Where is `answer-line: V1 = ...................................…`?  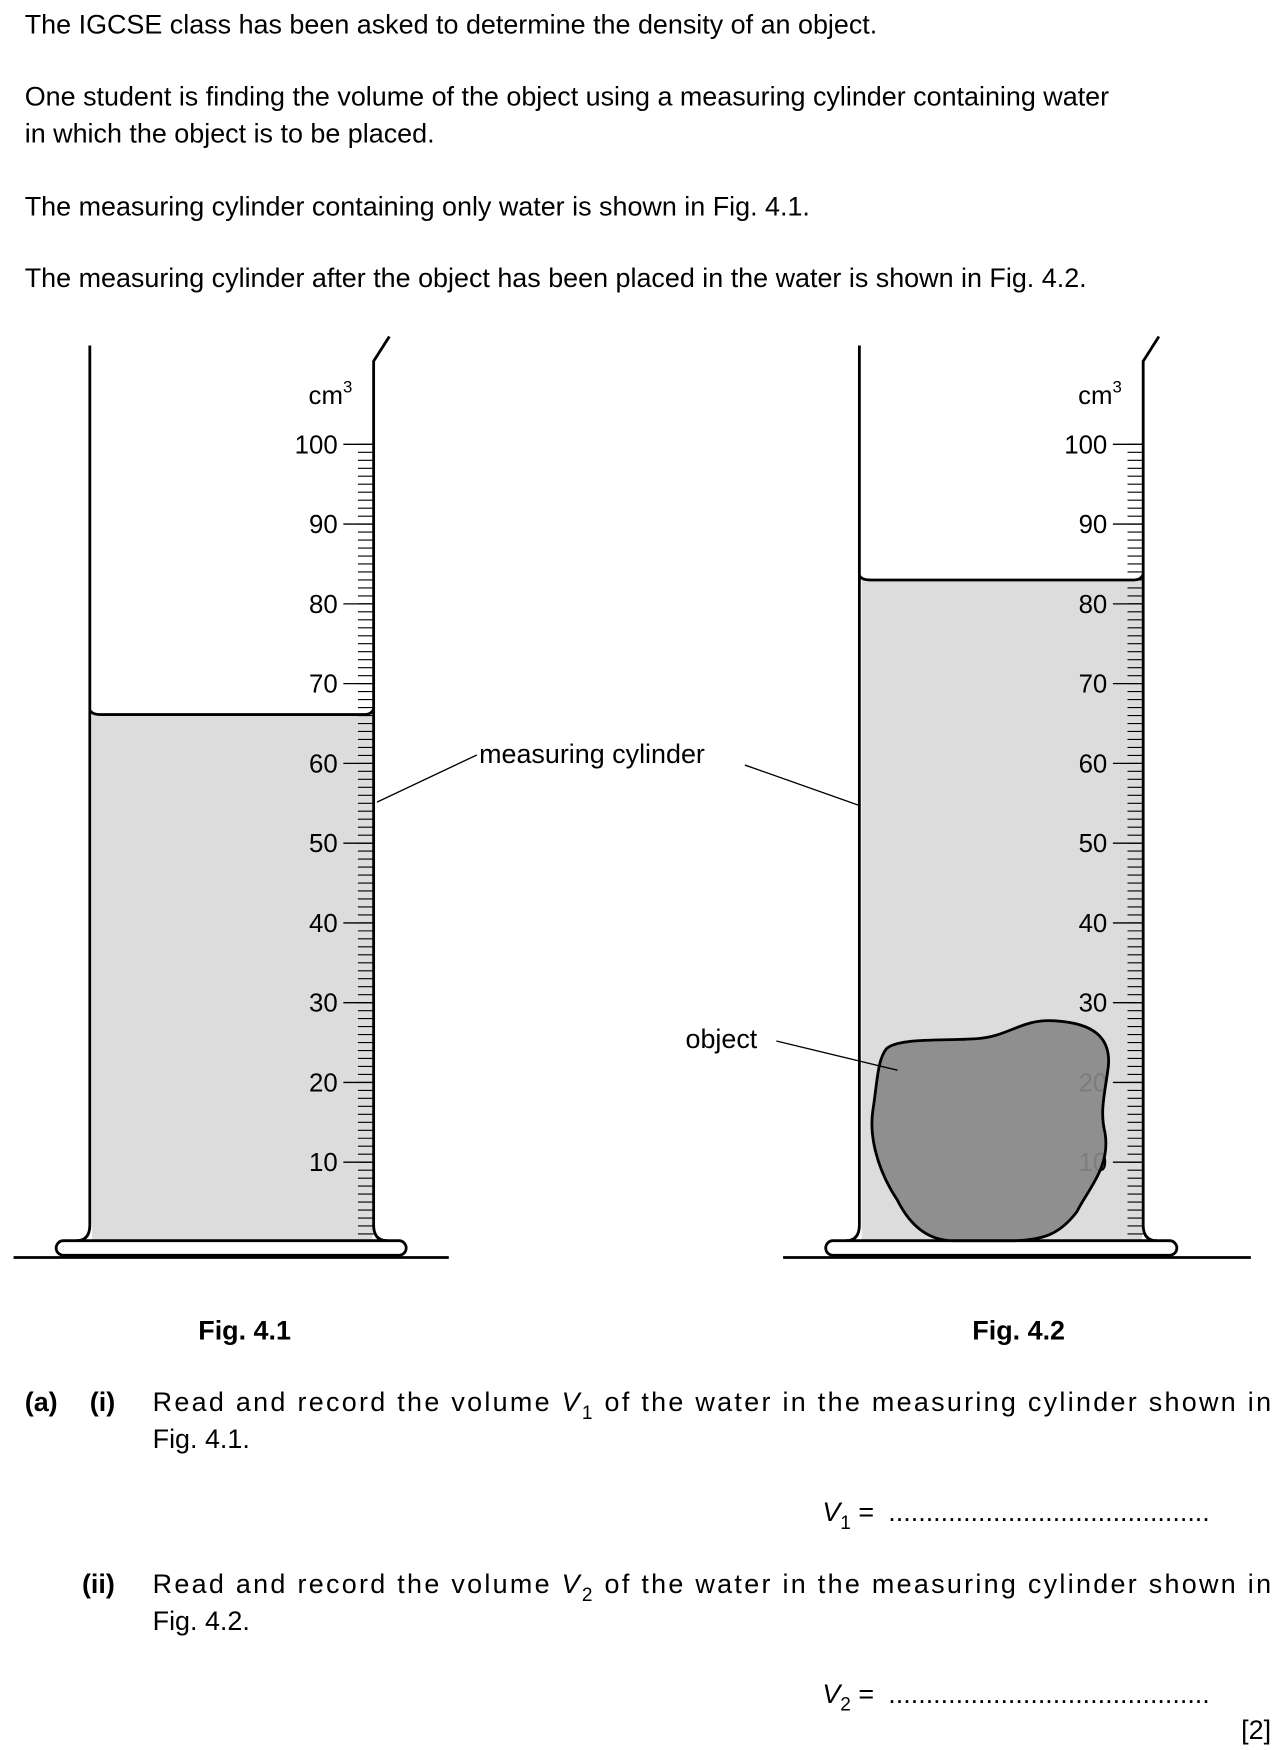 answer-line: V1 = ...................................… is located at coordinates (1015, 1515).